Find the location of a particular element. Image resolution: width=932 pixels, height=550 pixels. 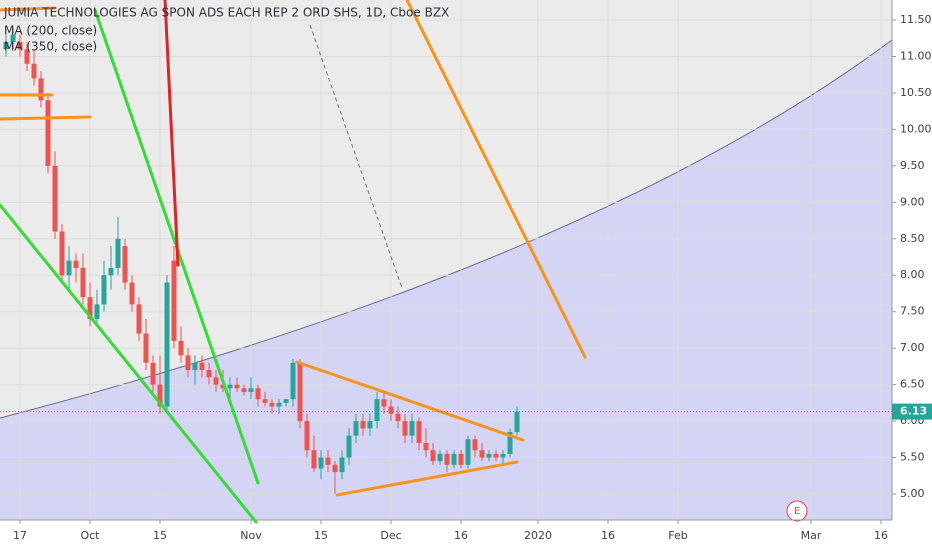

y-tick-label: 5.50 is located at coordinates (912, 457).